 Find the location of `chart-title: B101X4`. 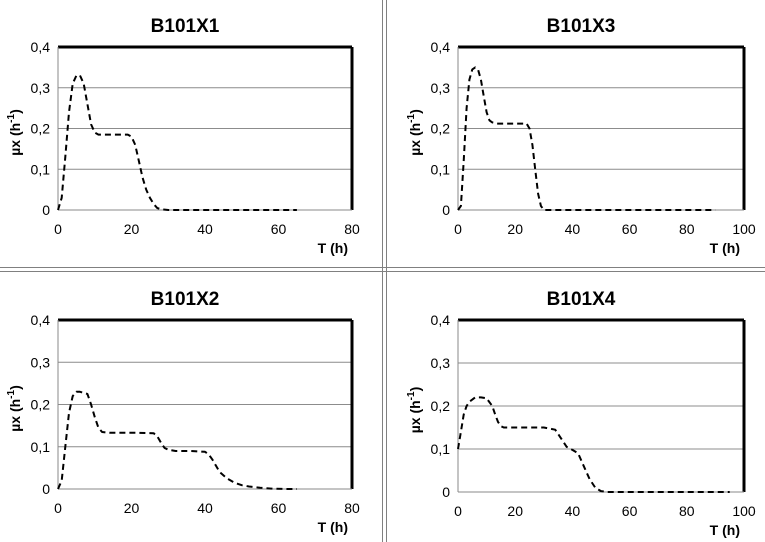

chart-title: B101X4 is located at coordinates (581, 299).